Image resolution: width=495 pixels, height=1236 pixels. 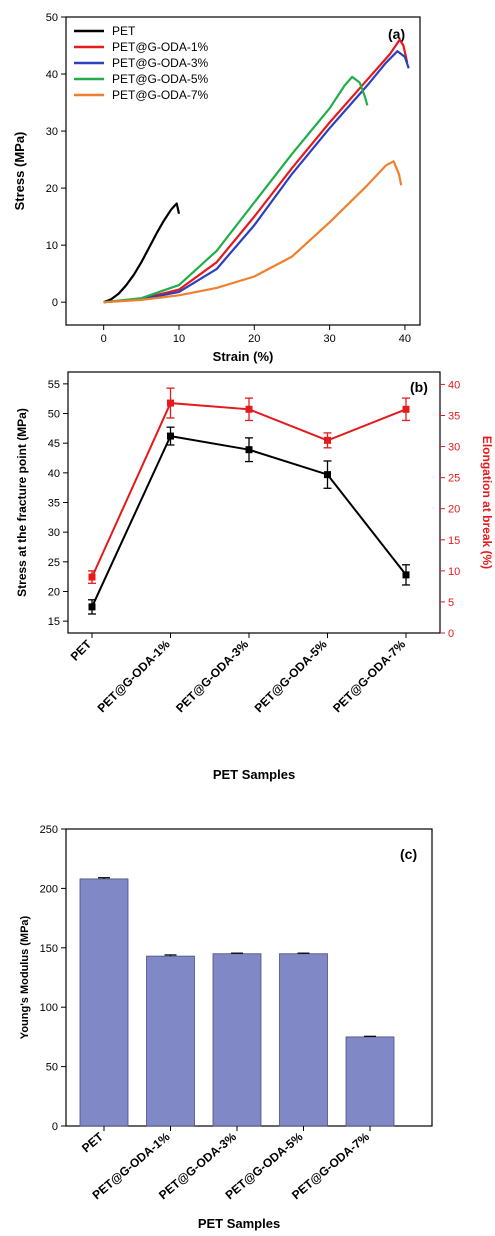 I want to click on y-tick-label-left: 20, so click(x=54, y=592).